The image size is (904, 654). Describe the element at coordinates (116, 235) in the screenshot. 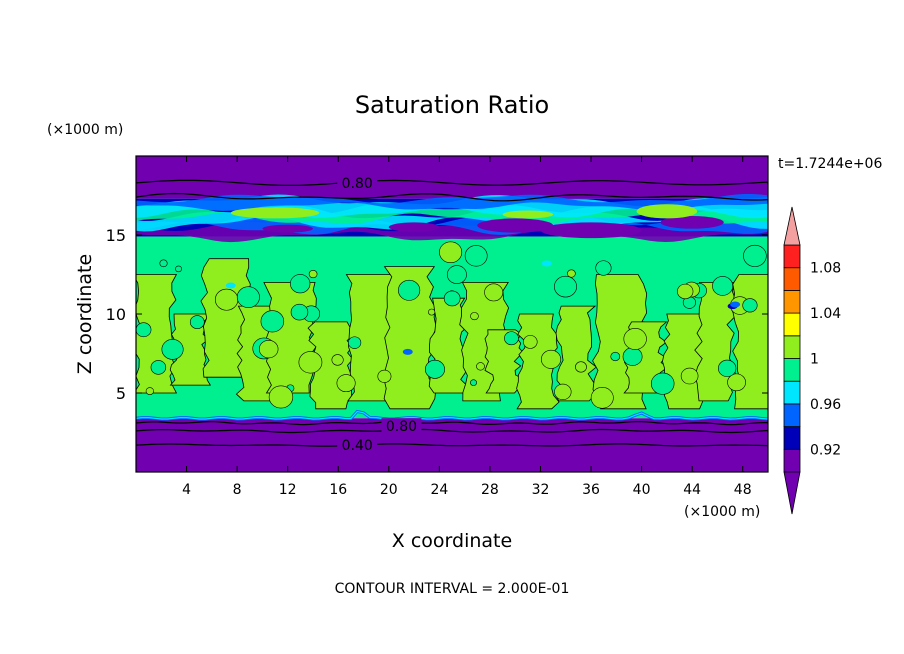

I see `y-tick-label: 15` at that location.